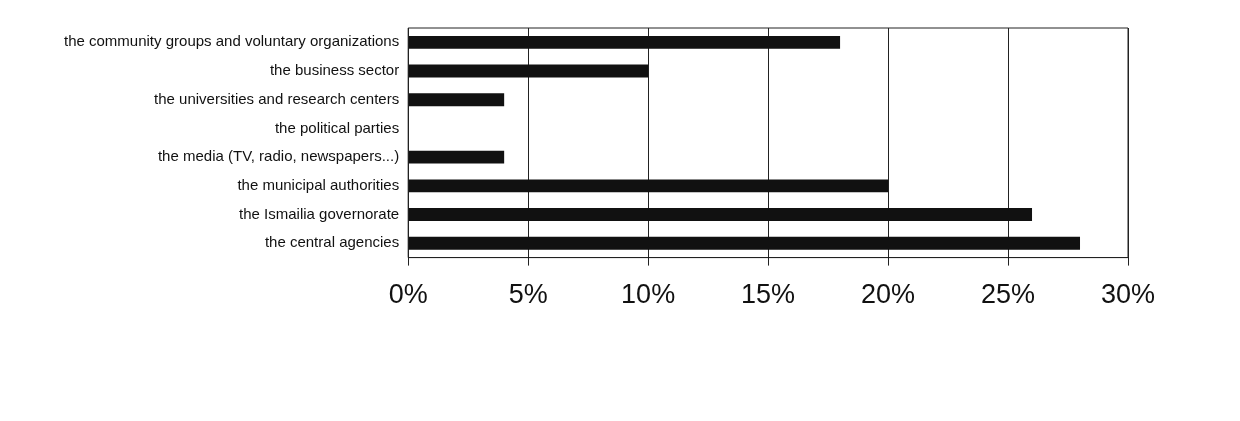  I want to click on x-tick-label: 0%, so click(408, 294).